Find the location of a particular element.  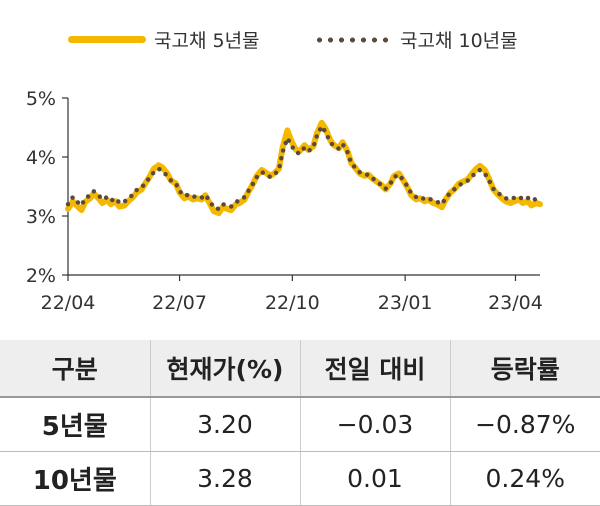

legend-item-5y: 국고채 5년물 is located at coordinates (164, 39).